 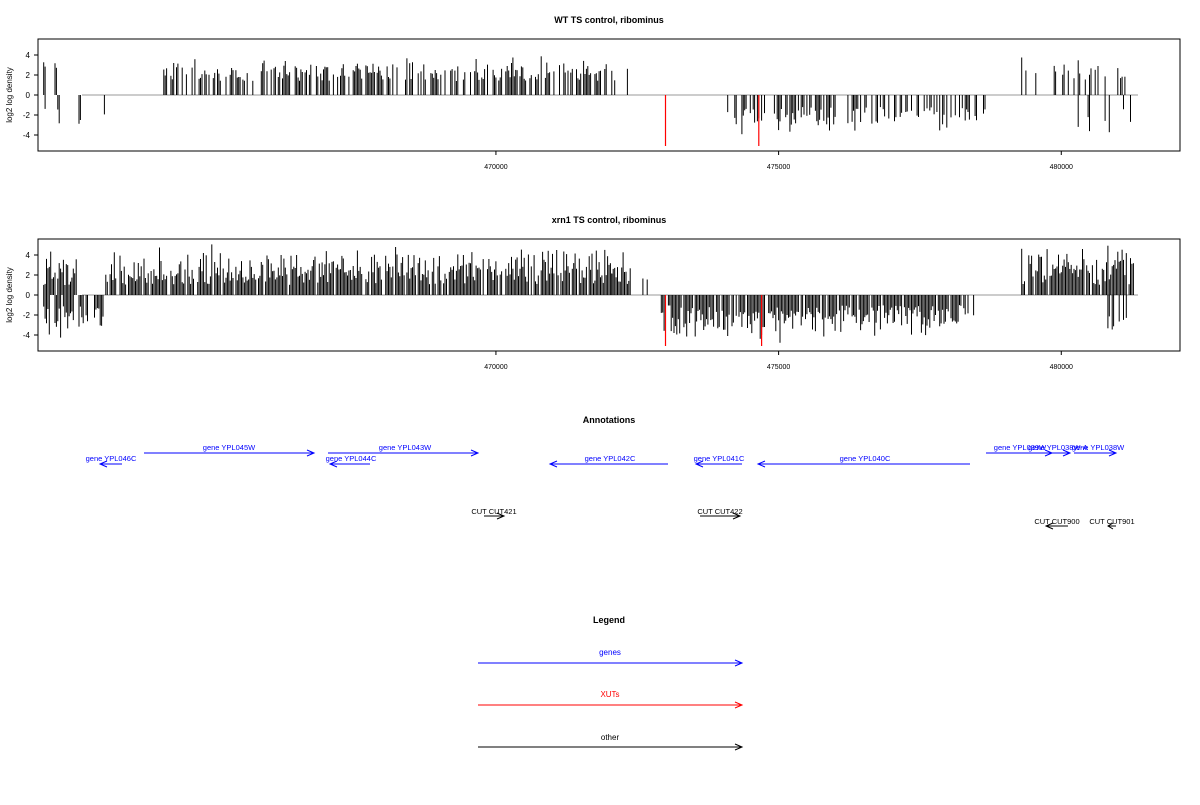 I want to click on gene-annotation: gene YPL043W, so click(x=404, y=450).